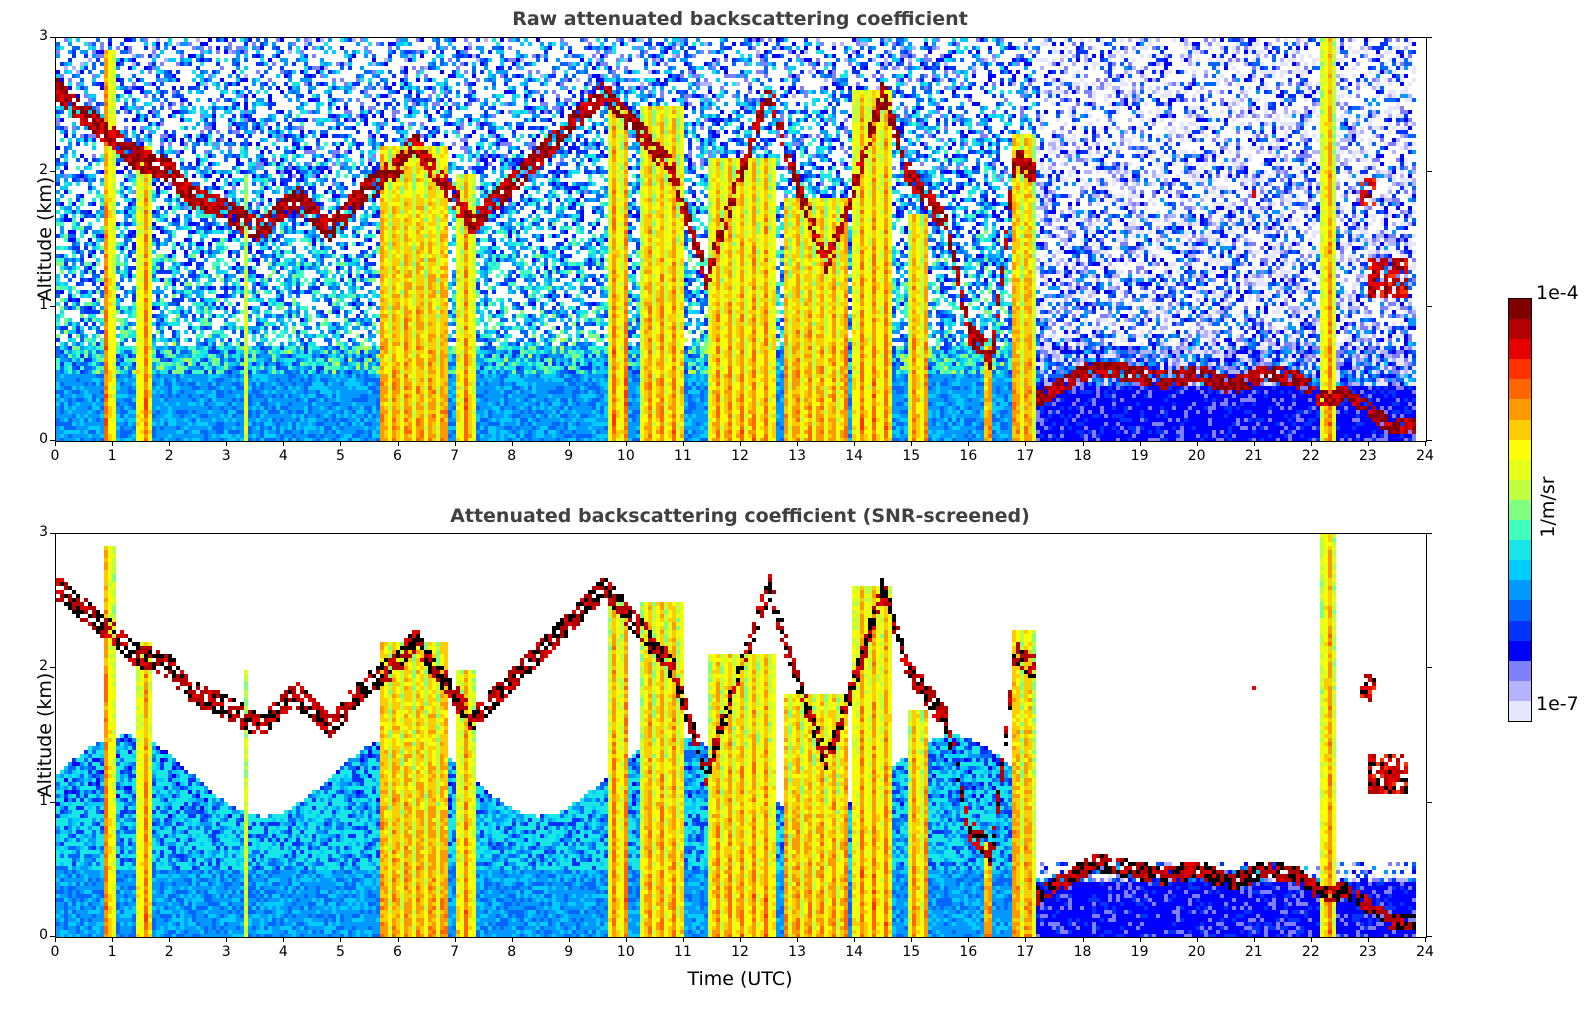 Image resolution: width=1595 pixels, height=1020 pixels. What do you see at coordinates (512, 456) in the screenshot?
I see `x-tick-label: 8` at bounding box center [512, 456].